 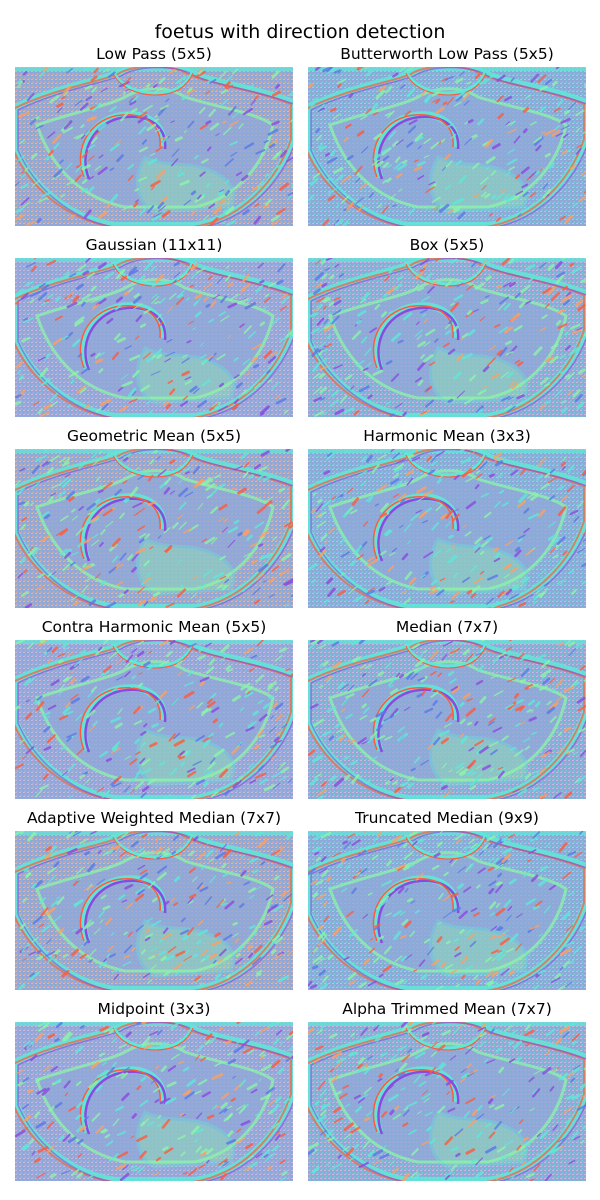 What do you see at coordinates (154, 436) in the screenshot?
I see `panel-title: Geometric Mean (5x5)` at bounding box center [154, 436].